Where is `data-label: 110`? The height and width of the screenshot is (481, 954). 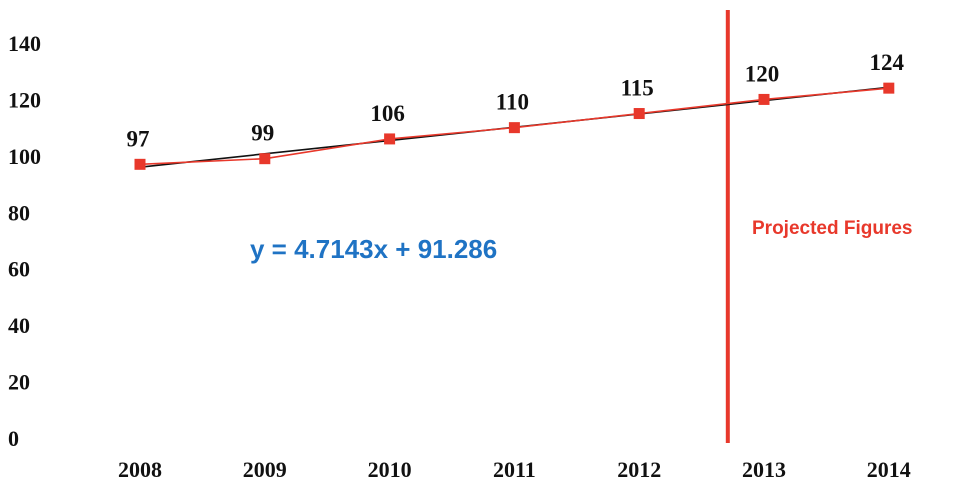 data-label: 110 is located at coordinates (512, 102).